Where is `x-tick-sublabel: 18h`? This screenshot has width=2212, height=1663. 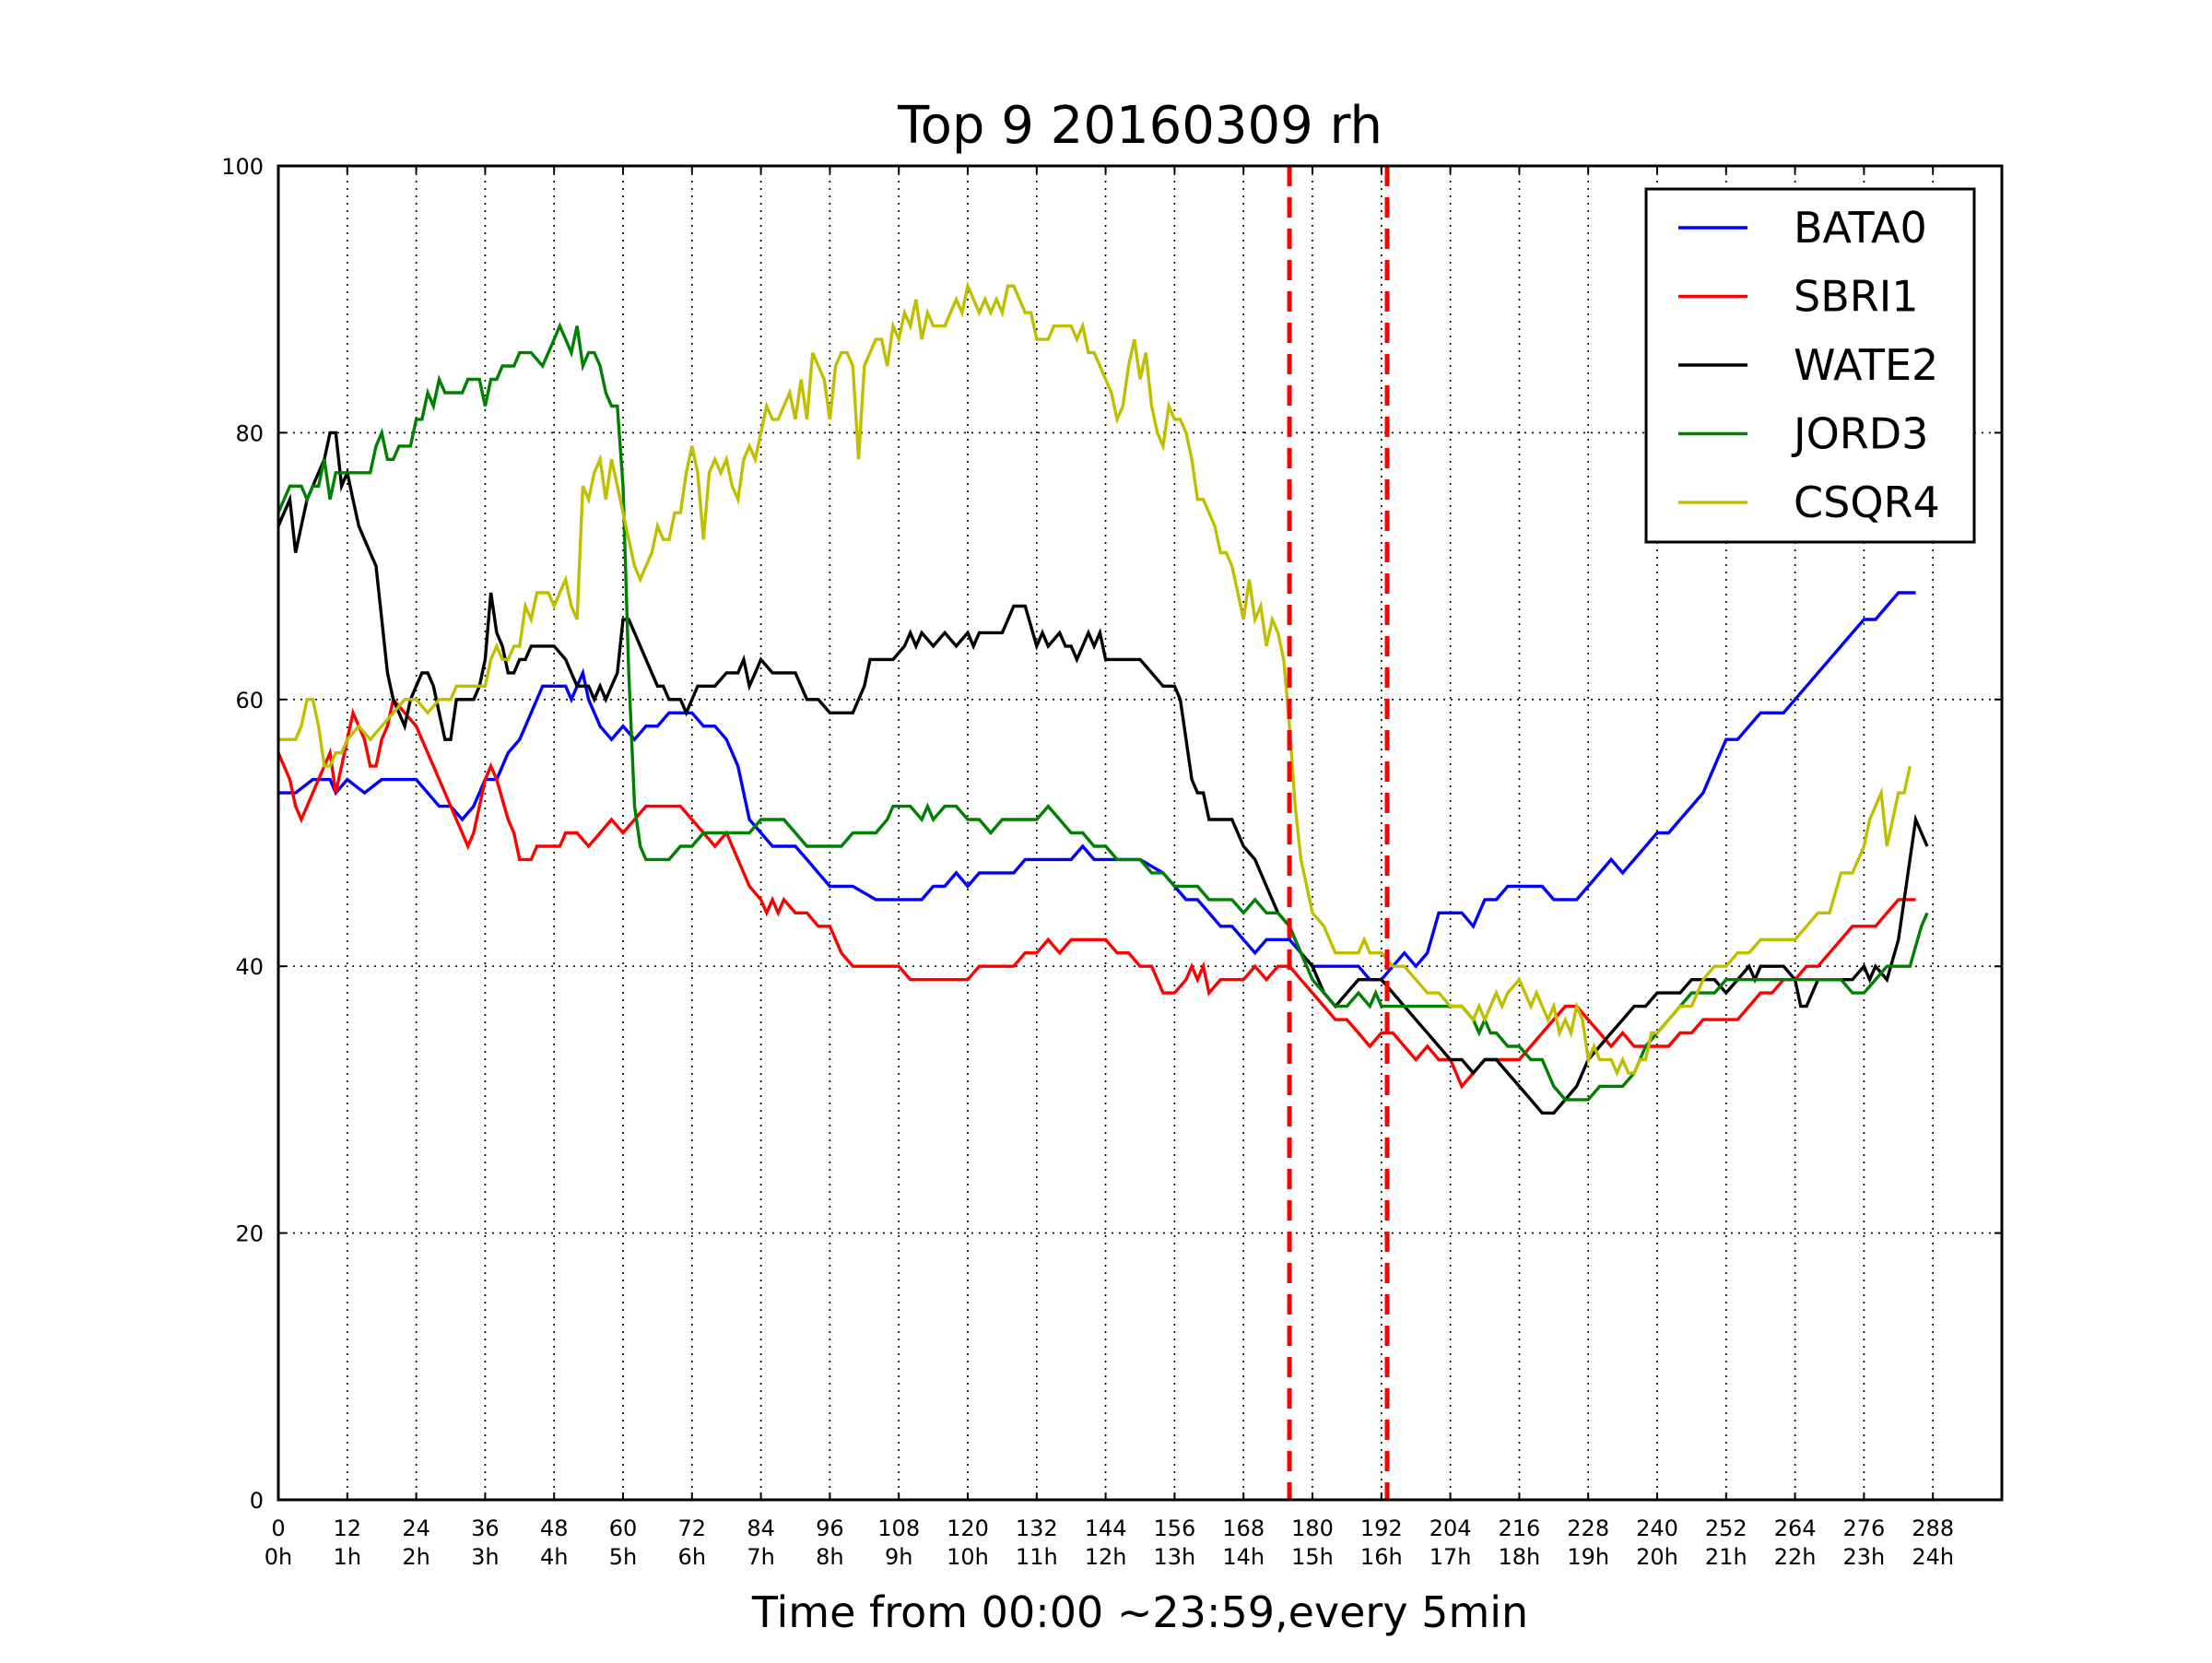
x-tick-sublabel: 18h is located at coordinates (1520, 1557).